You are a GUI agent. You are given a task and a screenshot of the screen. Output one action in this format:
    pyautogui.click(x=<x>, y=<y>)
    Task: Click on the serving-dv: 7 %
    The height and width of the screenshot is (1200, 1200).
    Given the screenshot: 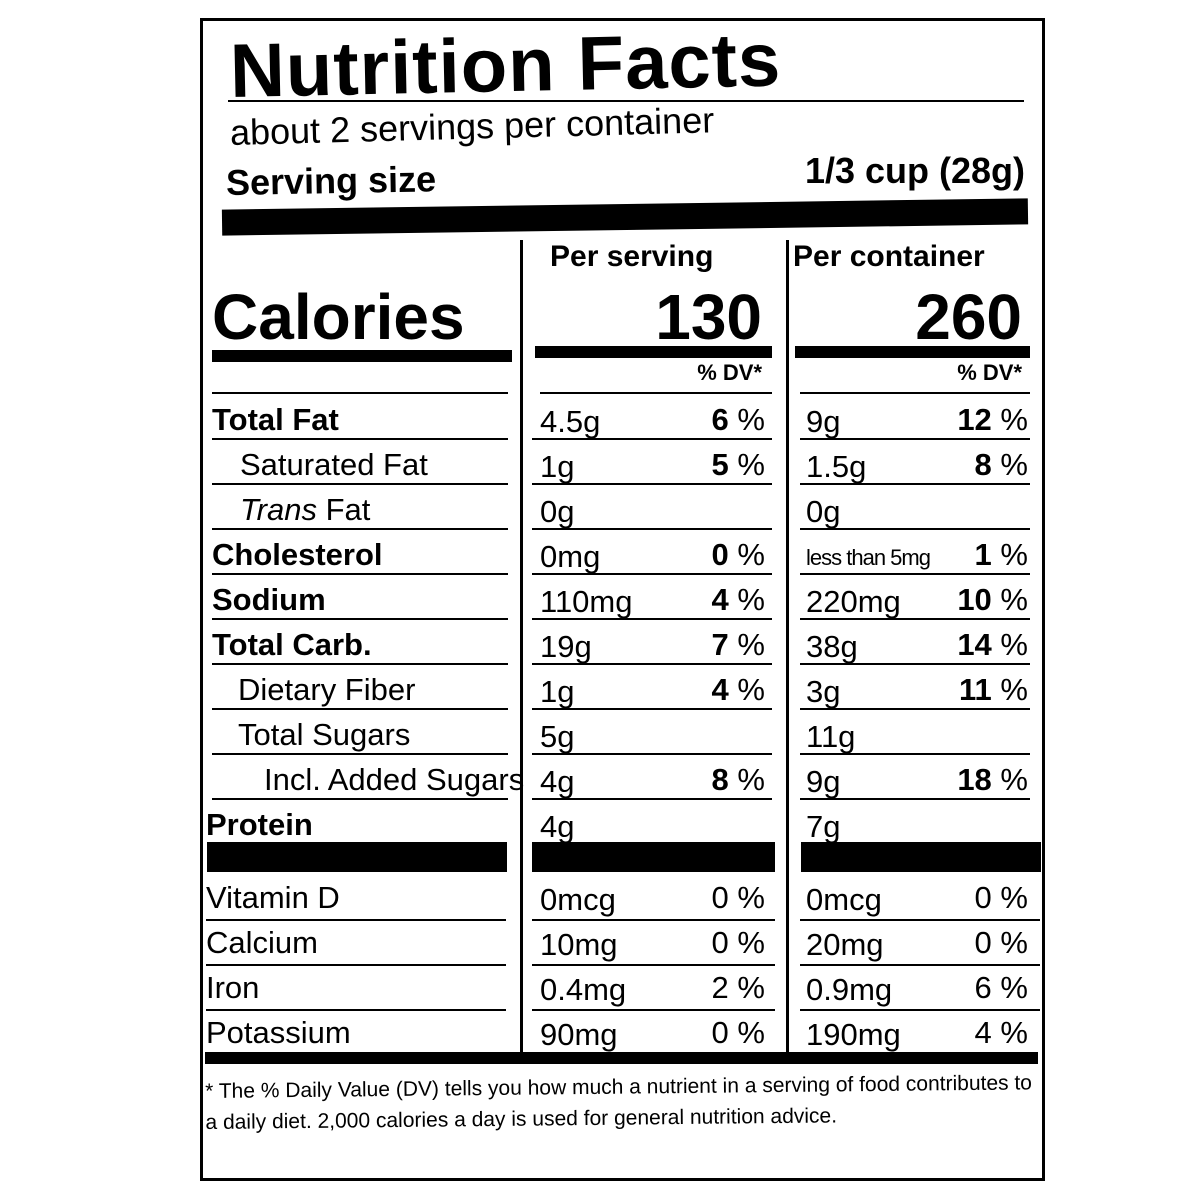 What is the action you would take?
    pyautogui.click(x=738, y=644)
    